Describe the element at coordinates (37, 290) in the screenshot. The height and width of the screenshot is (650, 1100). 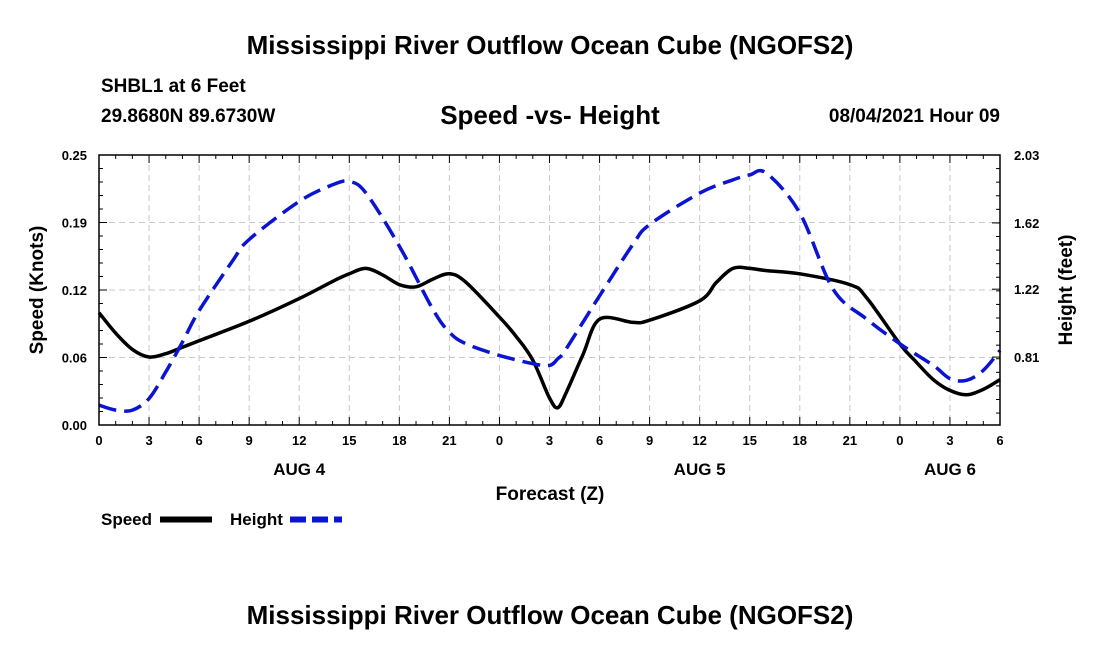
I see `y-axis-title: Speed (Knots)` at that location.